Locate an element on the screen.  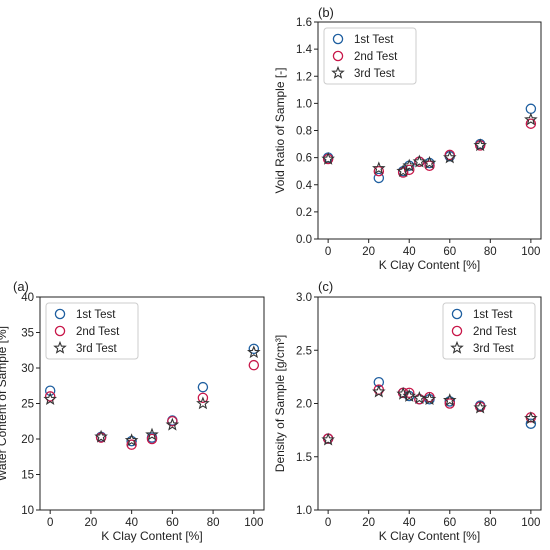
y-tick-label: 0.4 is located at coordinates (304, 186).